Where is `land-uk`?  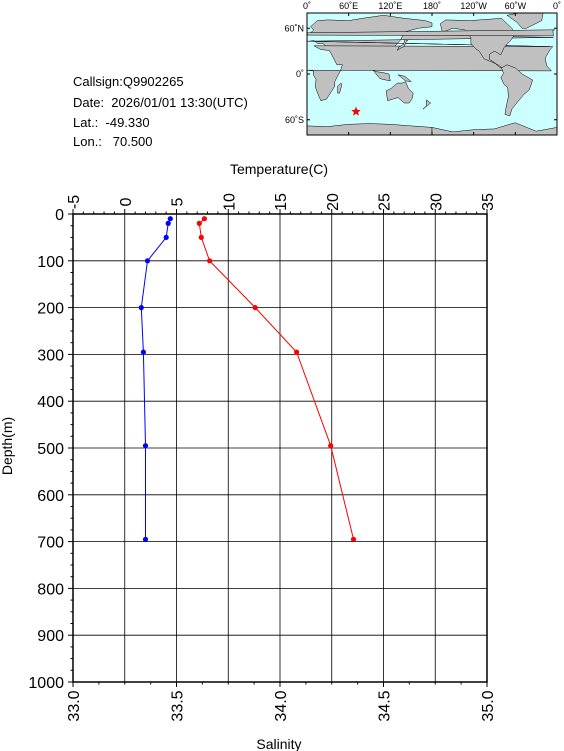 land-uk is located at coordinates (430, 33).